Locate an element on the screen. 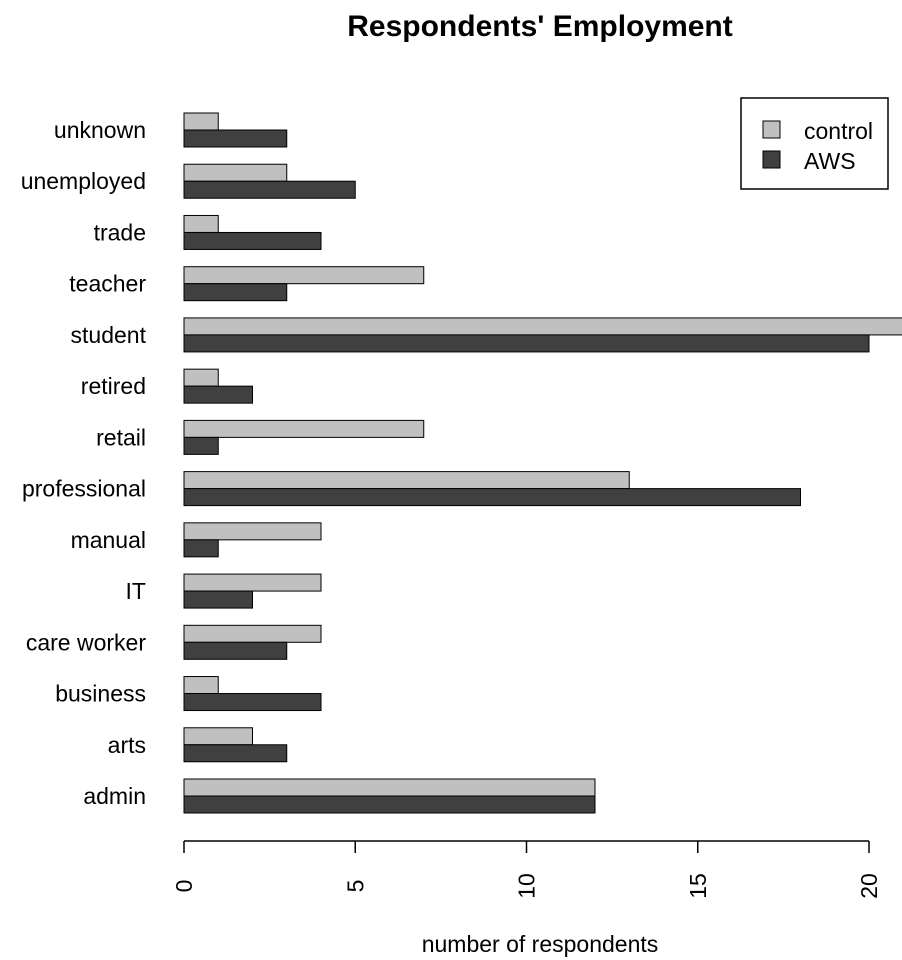 This screenshot has height=960, width=902. category-label-retail: retail is located at coordinates (121, 437).